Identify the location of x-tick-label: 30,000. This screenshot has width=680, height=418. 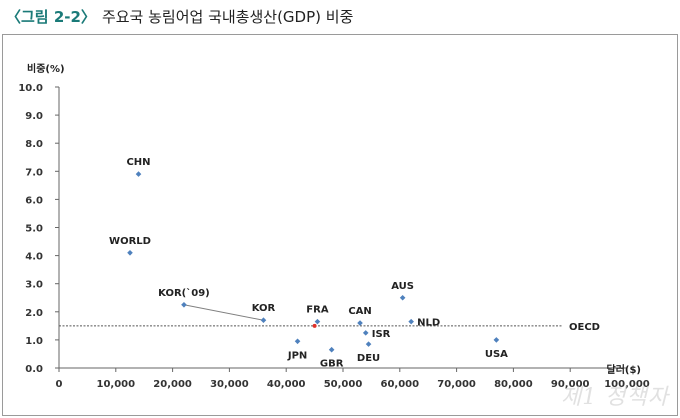
(229, 384).